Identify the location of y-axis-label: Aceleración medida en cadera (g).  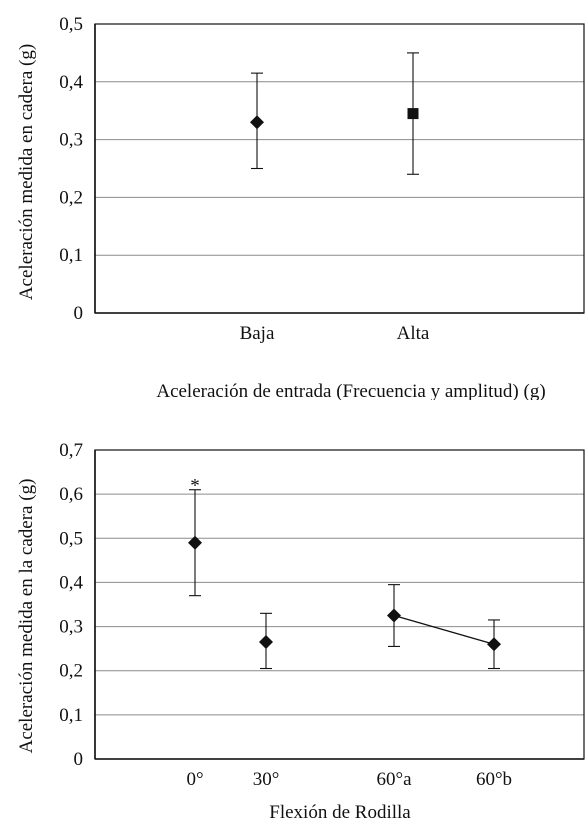
(26, 172).